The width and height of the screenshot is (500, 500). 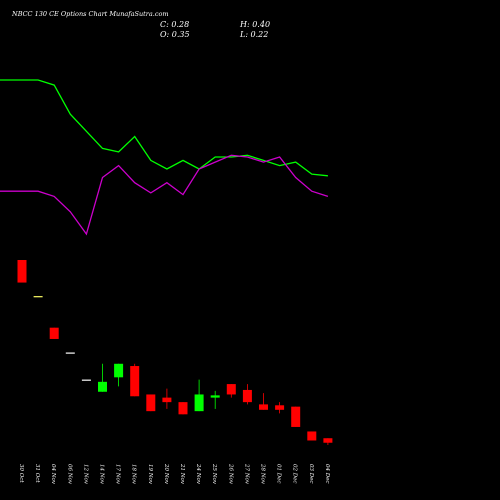 What do you see at coordinates (37, 473) in the screenshot?
I see `x-tick-label: 31 Oct` at bounding box center [37, 473].